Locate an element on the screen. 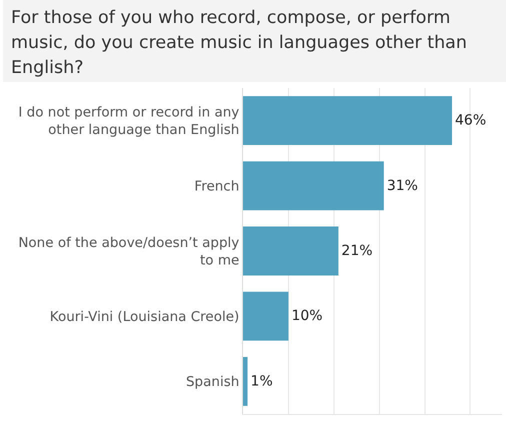  y-tick-label: None of the above/doesn’t apply to me is located at coordinates (129, 251).